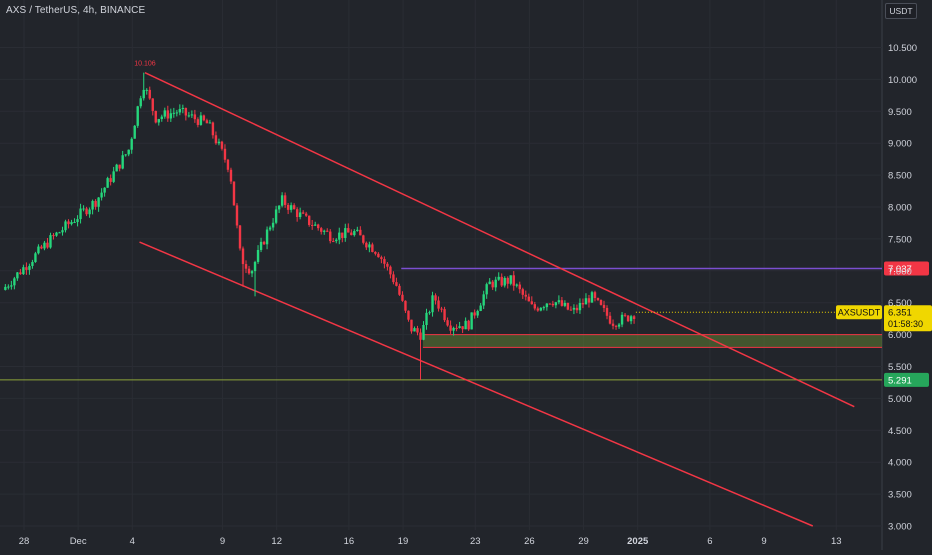  What do you see at coordinates (763, 541) in the screenshot?
I see `x-tick-label: 9` at bounding box center [763, 541].